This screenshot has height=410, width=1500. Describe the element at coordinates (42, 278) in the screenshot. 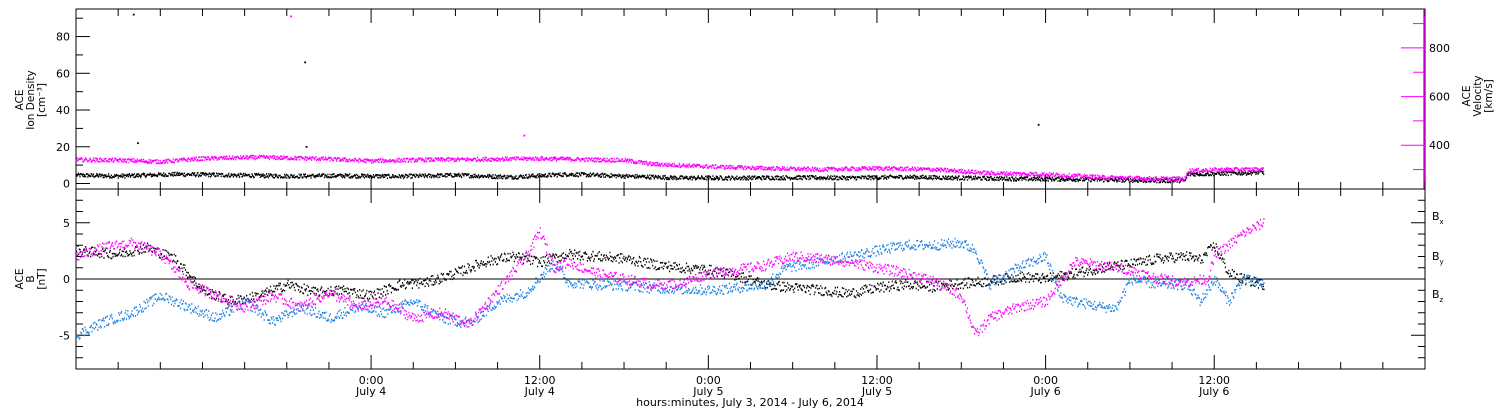

I see `field-axis-label-line: [nT]` at that location.